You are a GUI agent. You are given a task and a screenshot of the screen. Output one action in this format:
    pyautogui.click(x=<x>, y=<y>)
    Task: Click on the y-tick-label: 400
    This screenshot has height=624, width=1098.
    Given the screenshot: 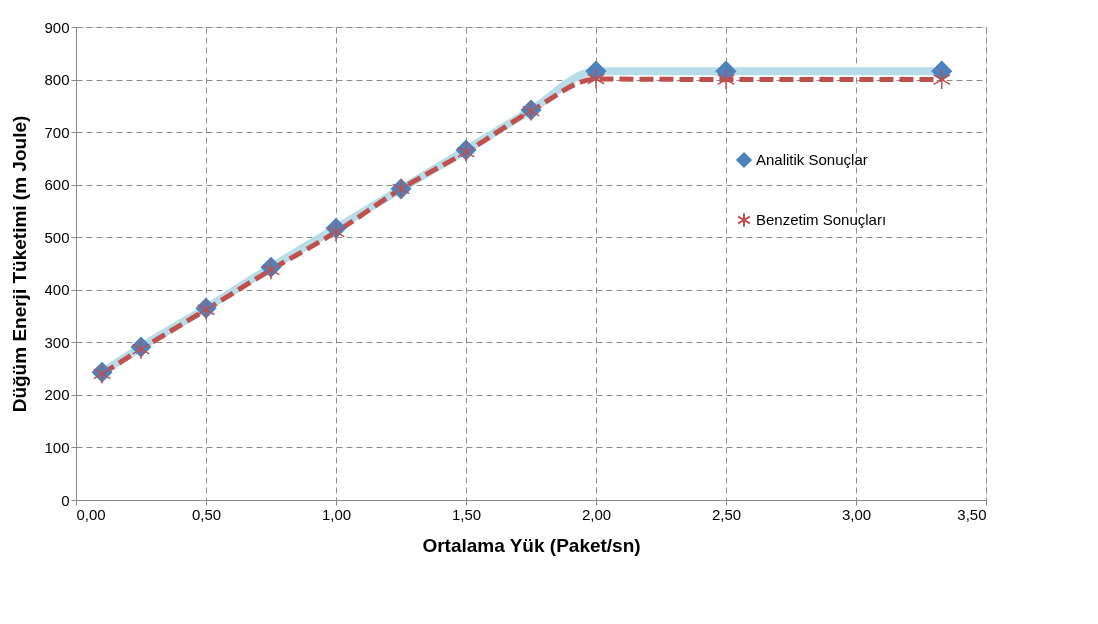 What is the action you would take?
    pyautogui.click(x=57, y=290)
    